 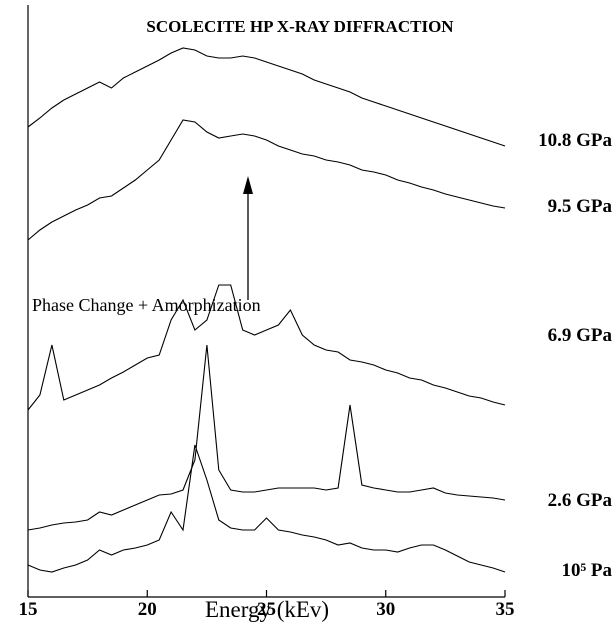 What do you see at coordinates (580, 500) in the screenshot?
I see `series-label: 2.6 GPa` at bounding box center [580, 500].